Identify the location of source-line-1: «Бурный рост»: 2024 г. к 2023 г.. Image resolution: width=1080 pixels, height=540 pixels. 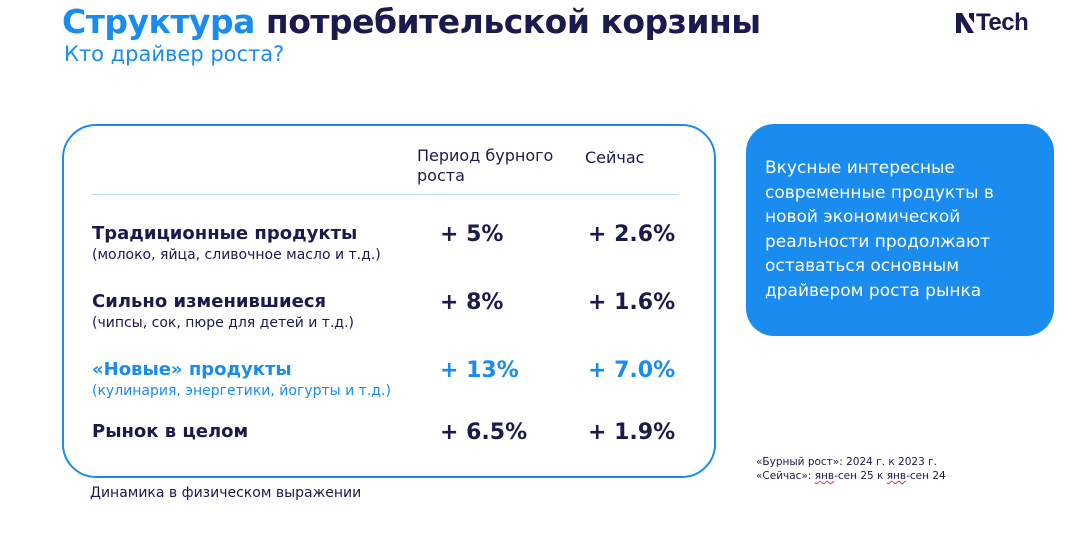
(846, 462).